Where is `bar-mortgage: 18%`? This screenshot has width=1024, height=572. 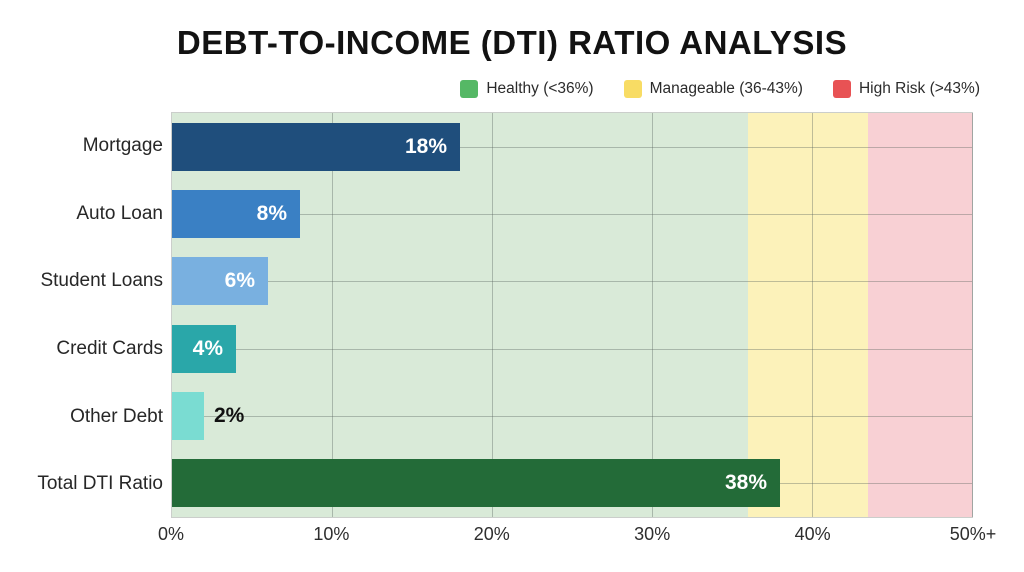
bar-mortgage: 18% is located at coordinates (316, 146).